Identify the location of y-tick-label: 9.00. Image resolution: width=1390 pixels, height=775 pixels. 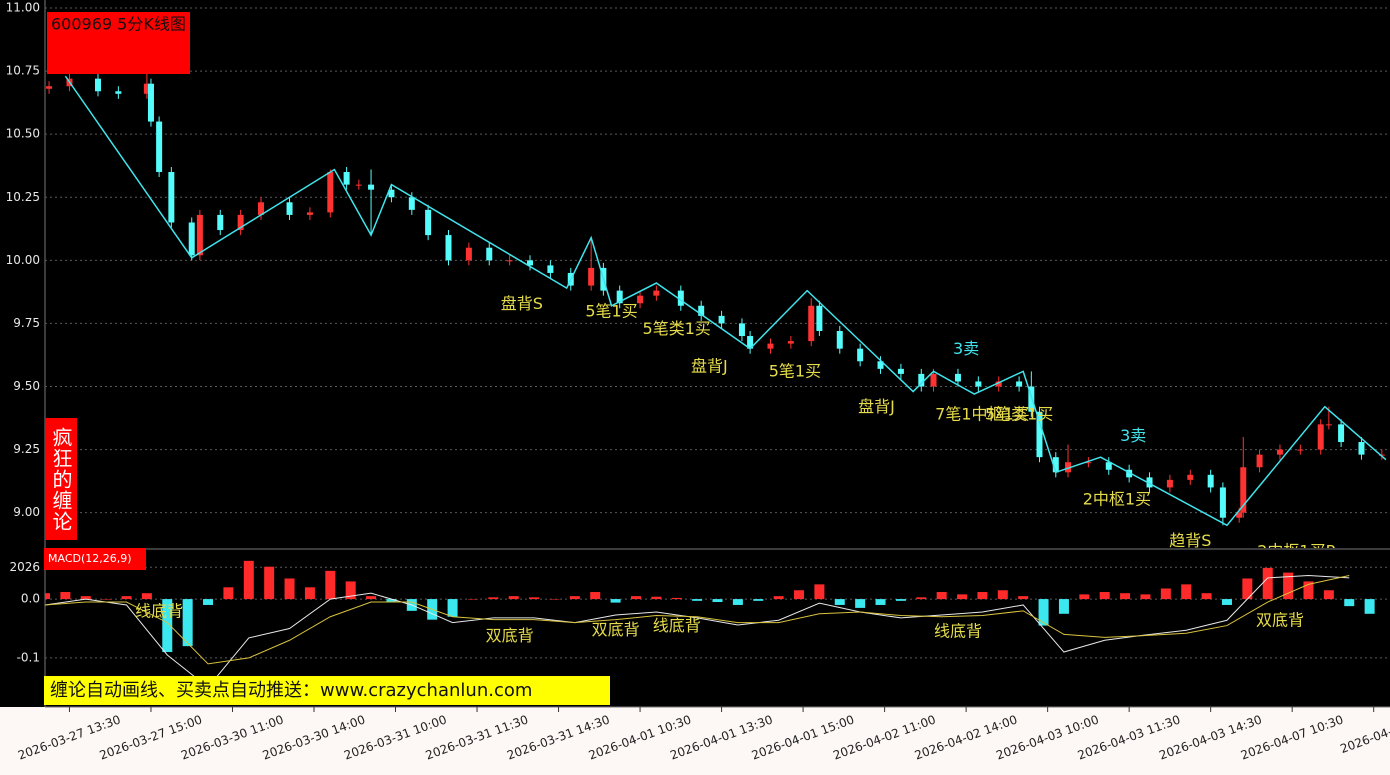
(26, 512).